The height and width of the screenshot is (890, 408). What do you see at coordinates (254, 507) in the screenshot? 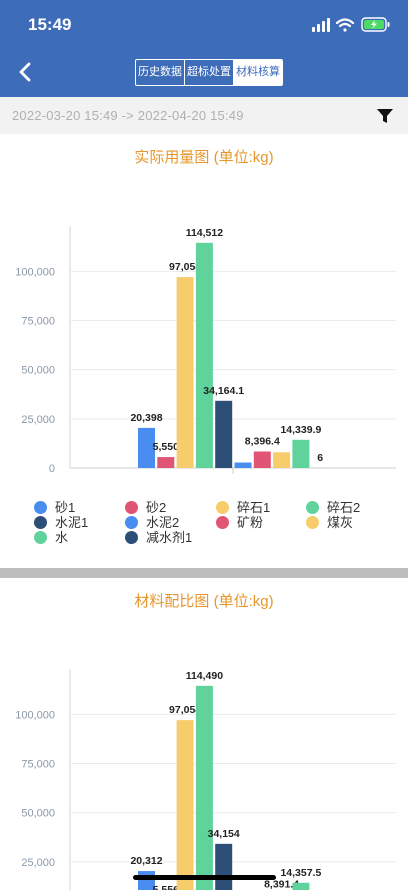
I see `legend-label: 碎石1` at bounding box center [254, 507].